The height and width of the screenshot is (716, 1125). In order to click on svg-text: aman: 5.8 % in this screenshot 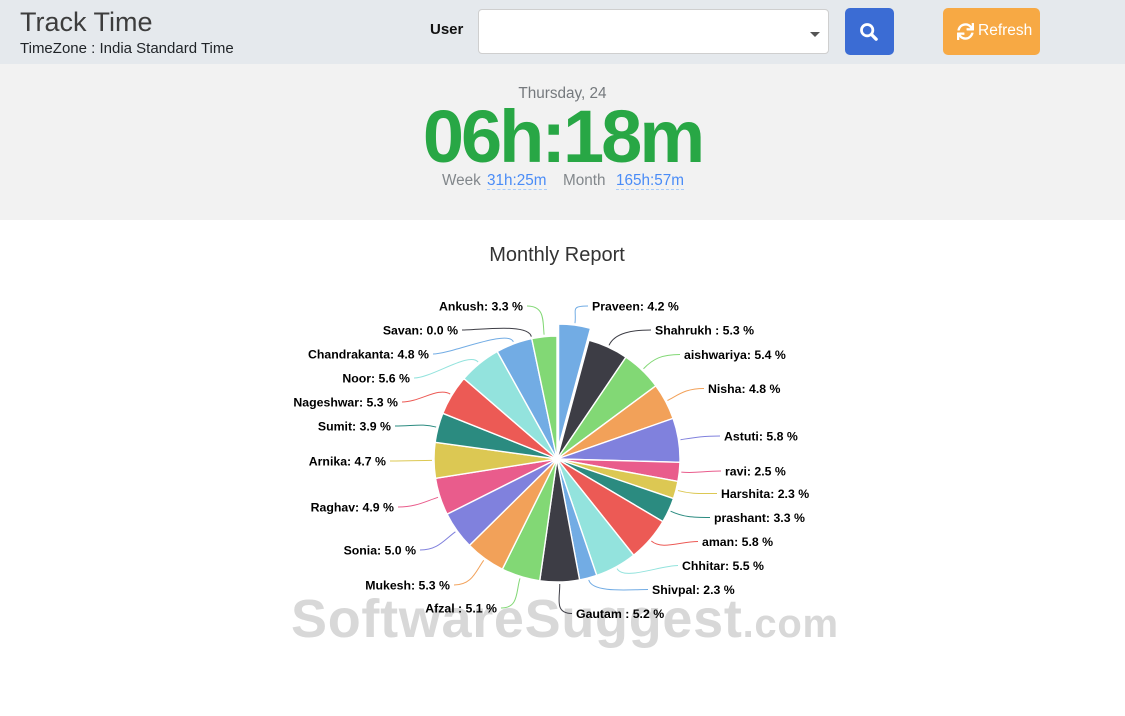, I will do `click(737, 542)`.